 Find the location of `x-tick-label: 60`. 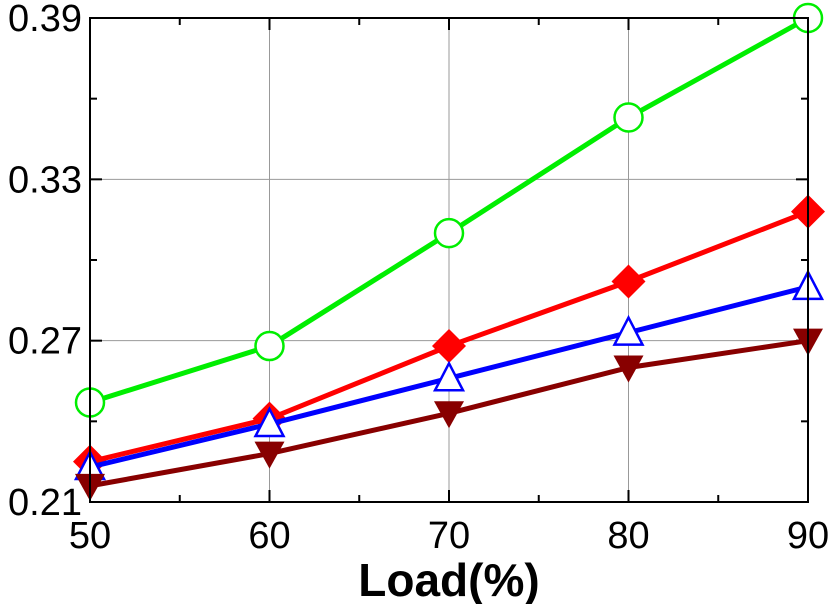

x-tick-label: 60 is located at coordinates (269, 536).